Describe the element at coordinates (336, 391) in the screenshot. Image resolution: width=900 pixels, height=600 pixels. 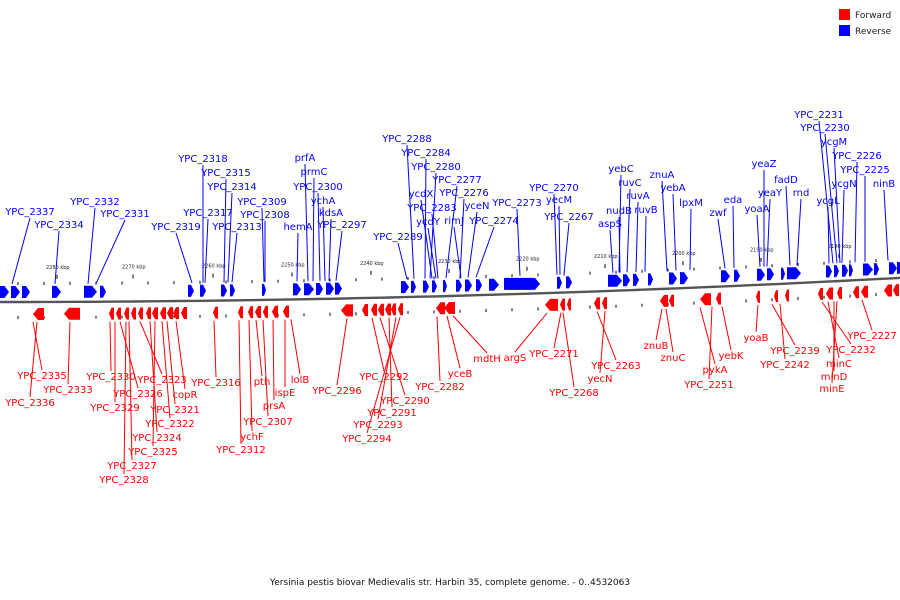
I see `gene-label-ypc-2296: YPC_2296` at that location.